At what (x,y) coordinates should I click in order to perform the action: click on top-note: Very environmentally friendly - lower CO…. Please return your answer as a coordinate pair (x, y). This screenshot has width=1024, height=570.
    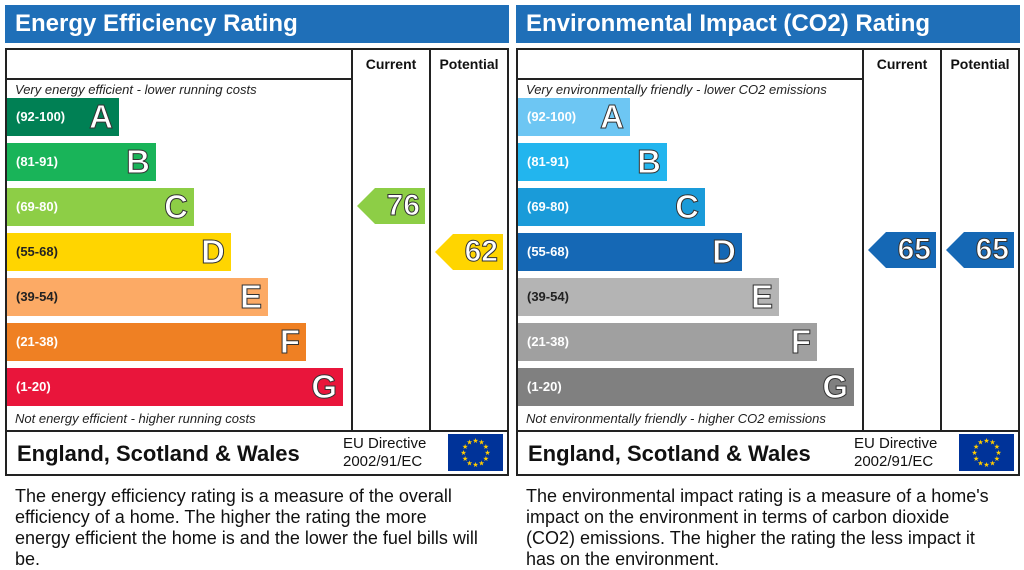
    Looking at the image, I should click on (676, 89).